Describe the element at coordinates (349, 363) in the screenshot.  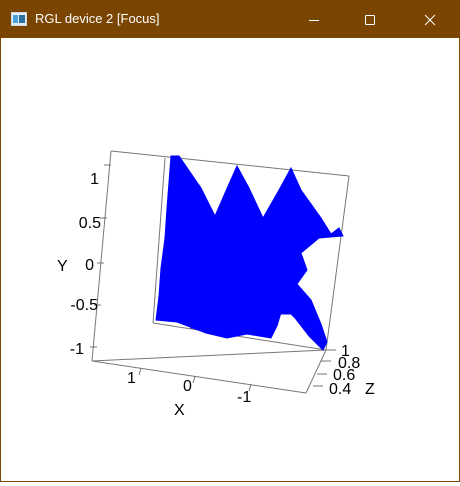
I see `z-tick-label: 0.8` at that location.